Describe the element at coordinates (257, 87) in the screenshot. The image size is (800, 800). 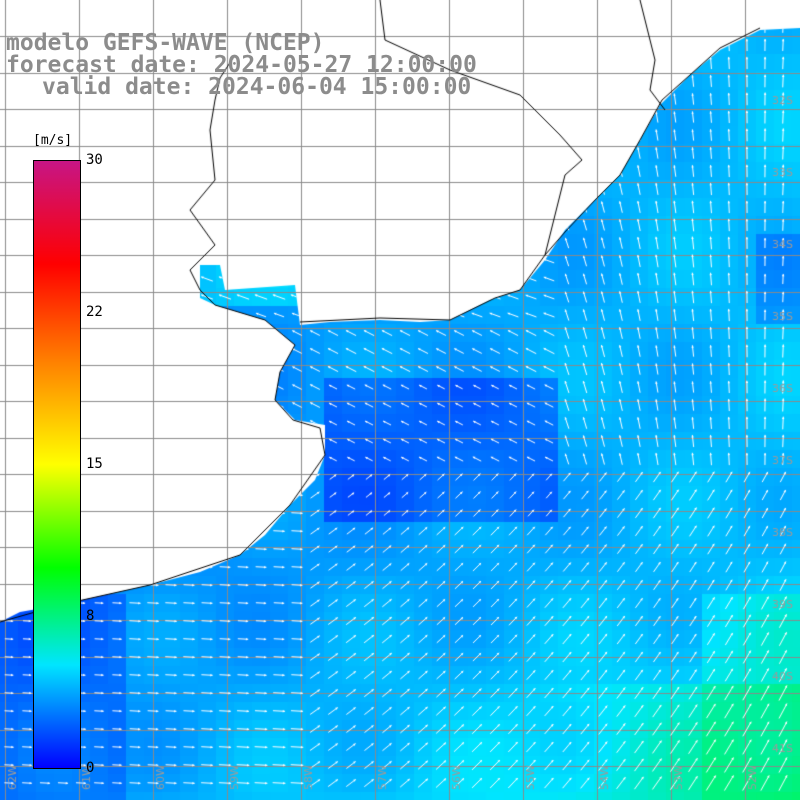
I see `valid-date: valid date: 2024-06-04 15:00:00` at that location.